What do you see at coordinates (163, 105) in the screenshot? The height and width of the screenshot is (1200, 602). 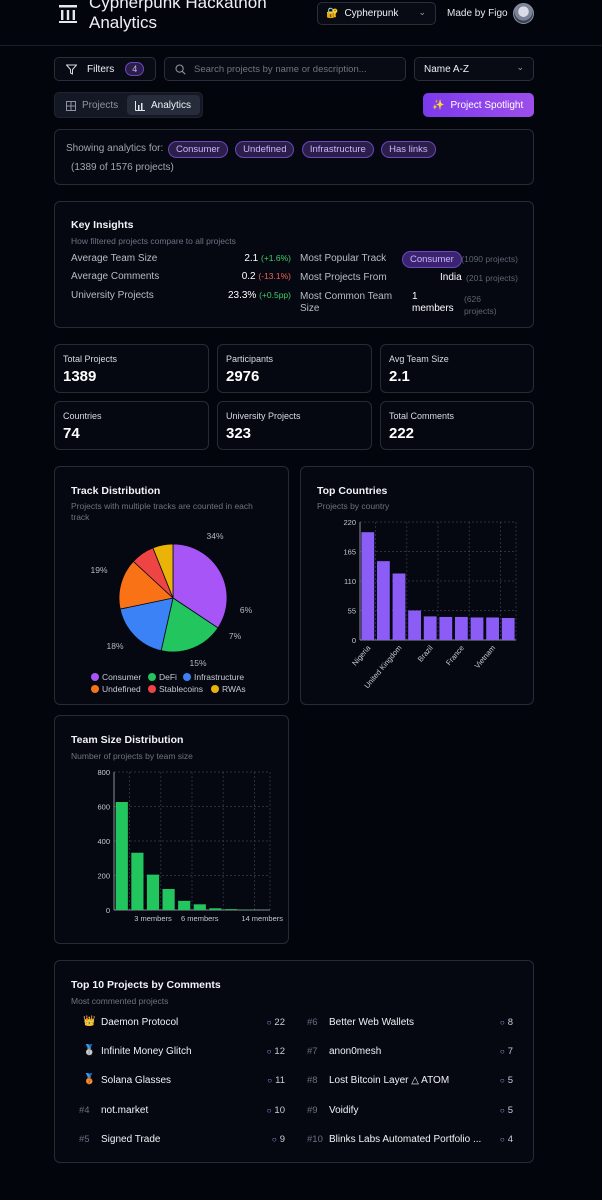 I see `tab-analytics: Analytics` at bounding box center [163, 105].